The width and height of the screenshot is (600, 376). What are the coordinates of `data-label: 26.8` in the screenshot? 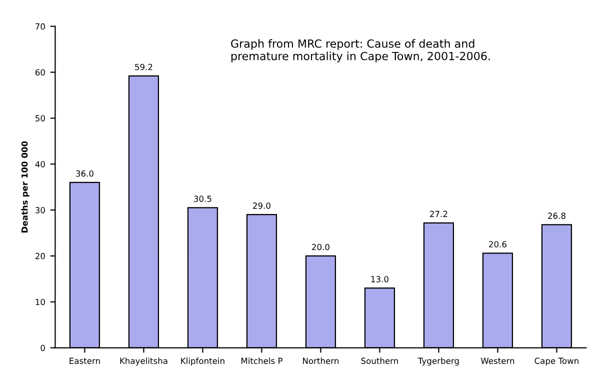 It's located at (557, 215).